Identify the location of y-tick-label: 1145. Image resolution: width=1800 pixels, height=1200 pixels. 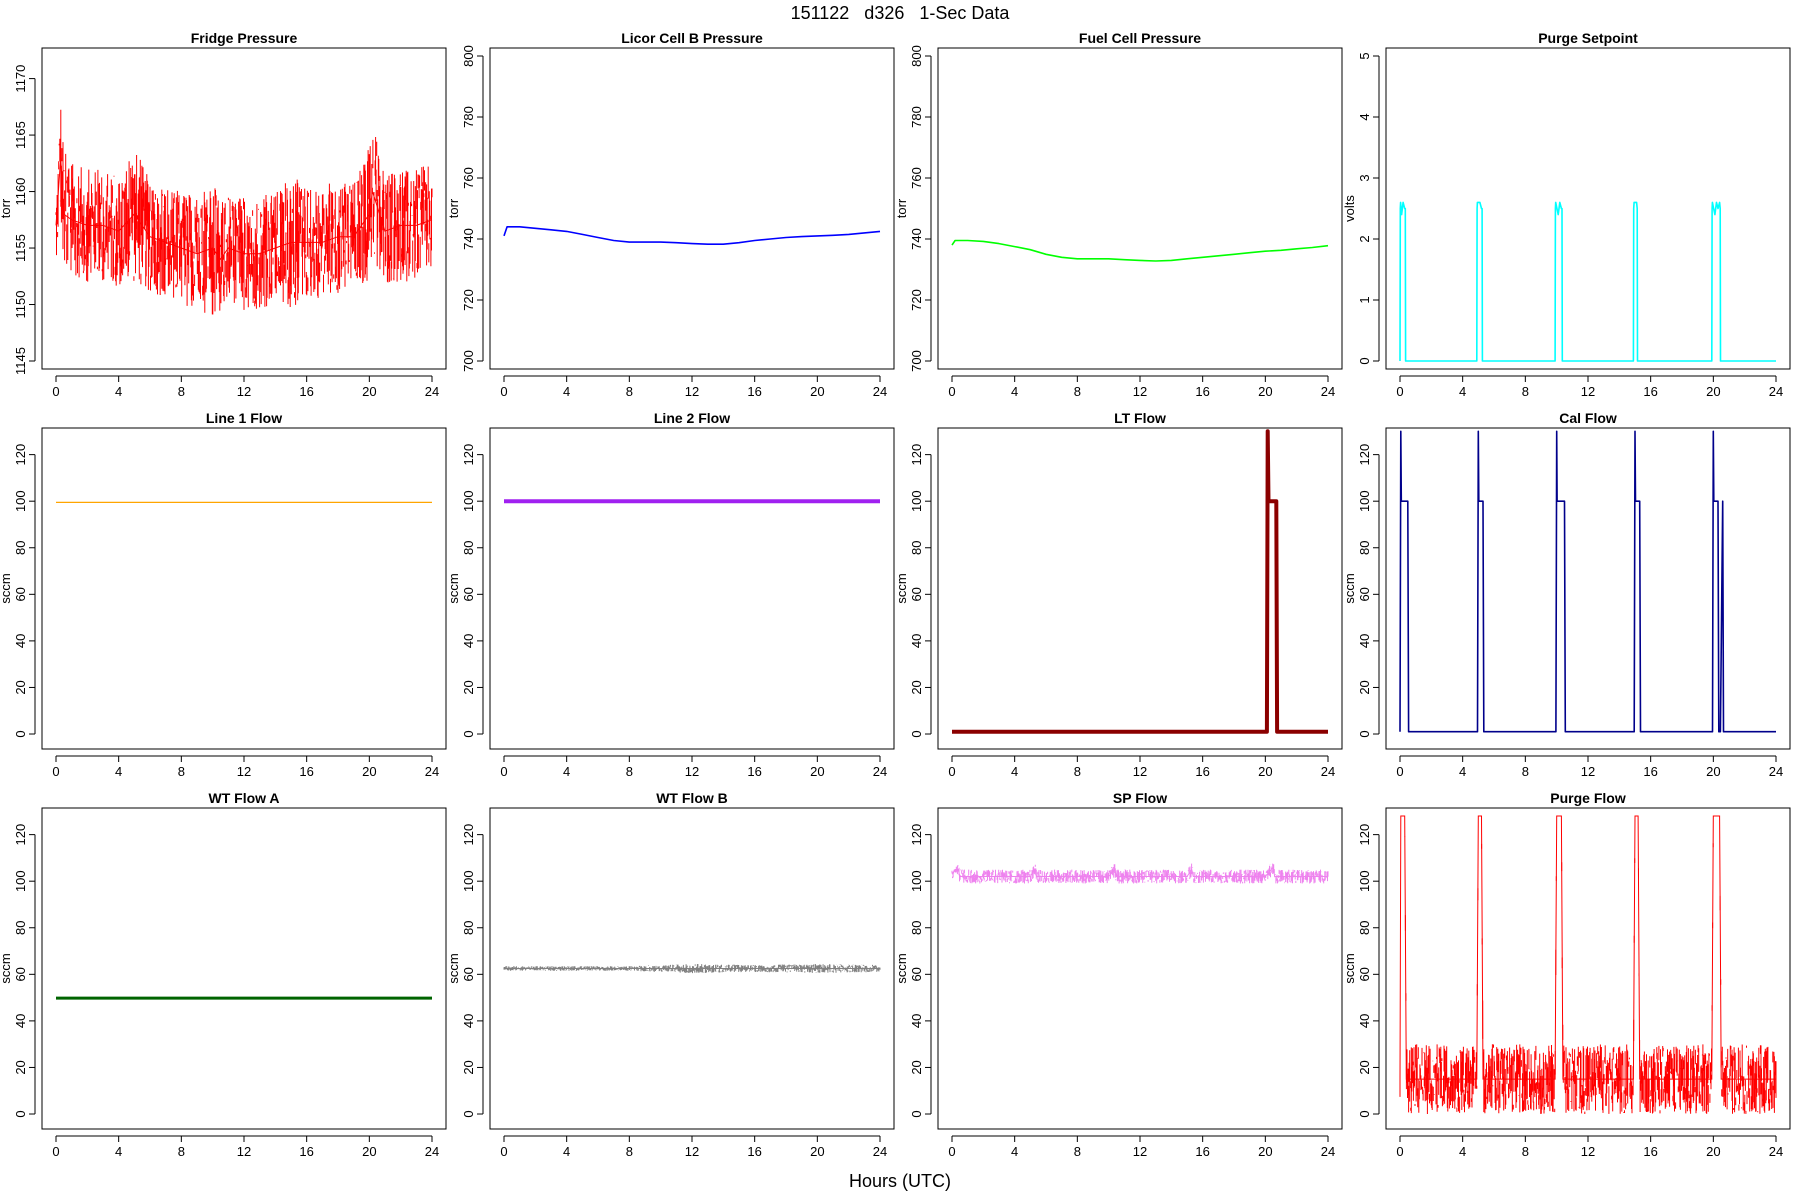
(20, 361).